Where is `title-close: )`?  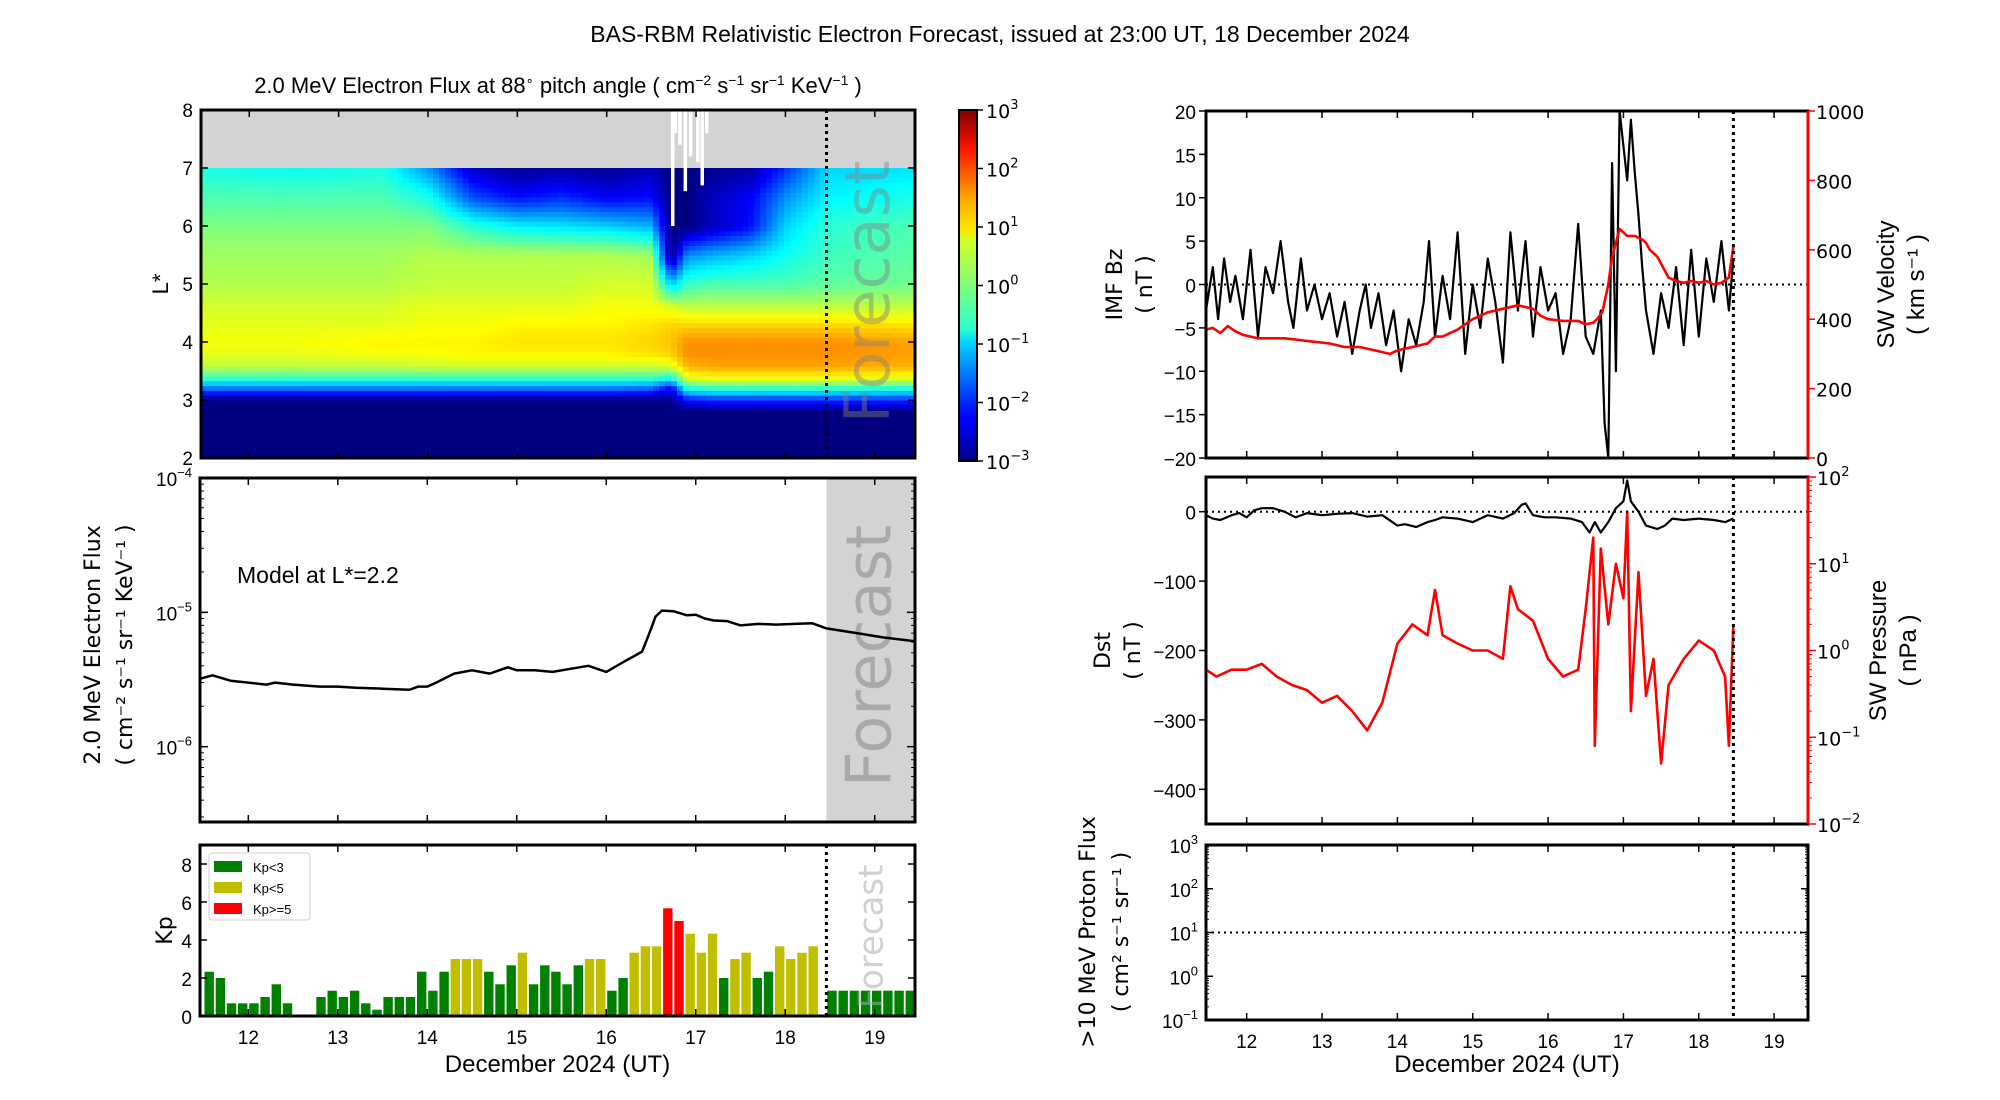 title-close: ) is located at coordinates (854, 85).